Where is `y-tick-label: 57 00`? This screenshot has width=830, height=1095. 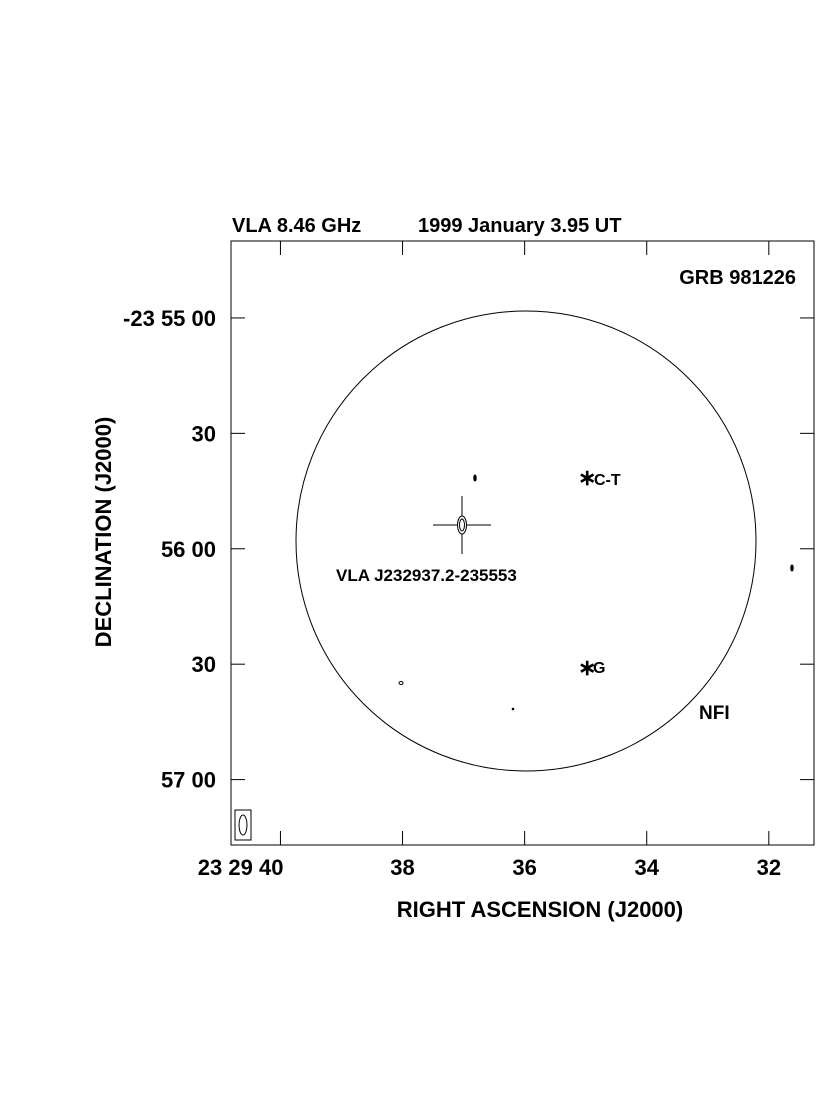 y-tick-label: 57 00 is located at coordinates (188, 780).